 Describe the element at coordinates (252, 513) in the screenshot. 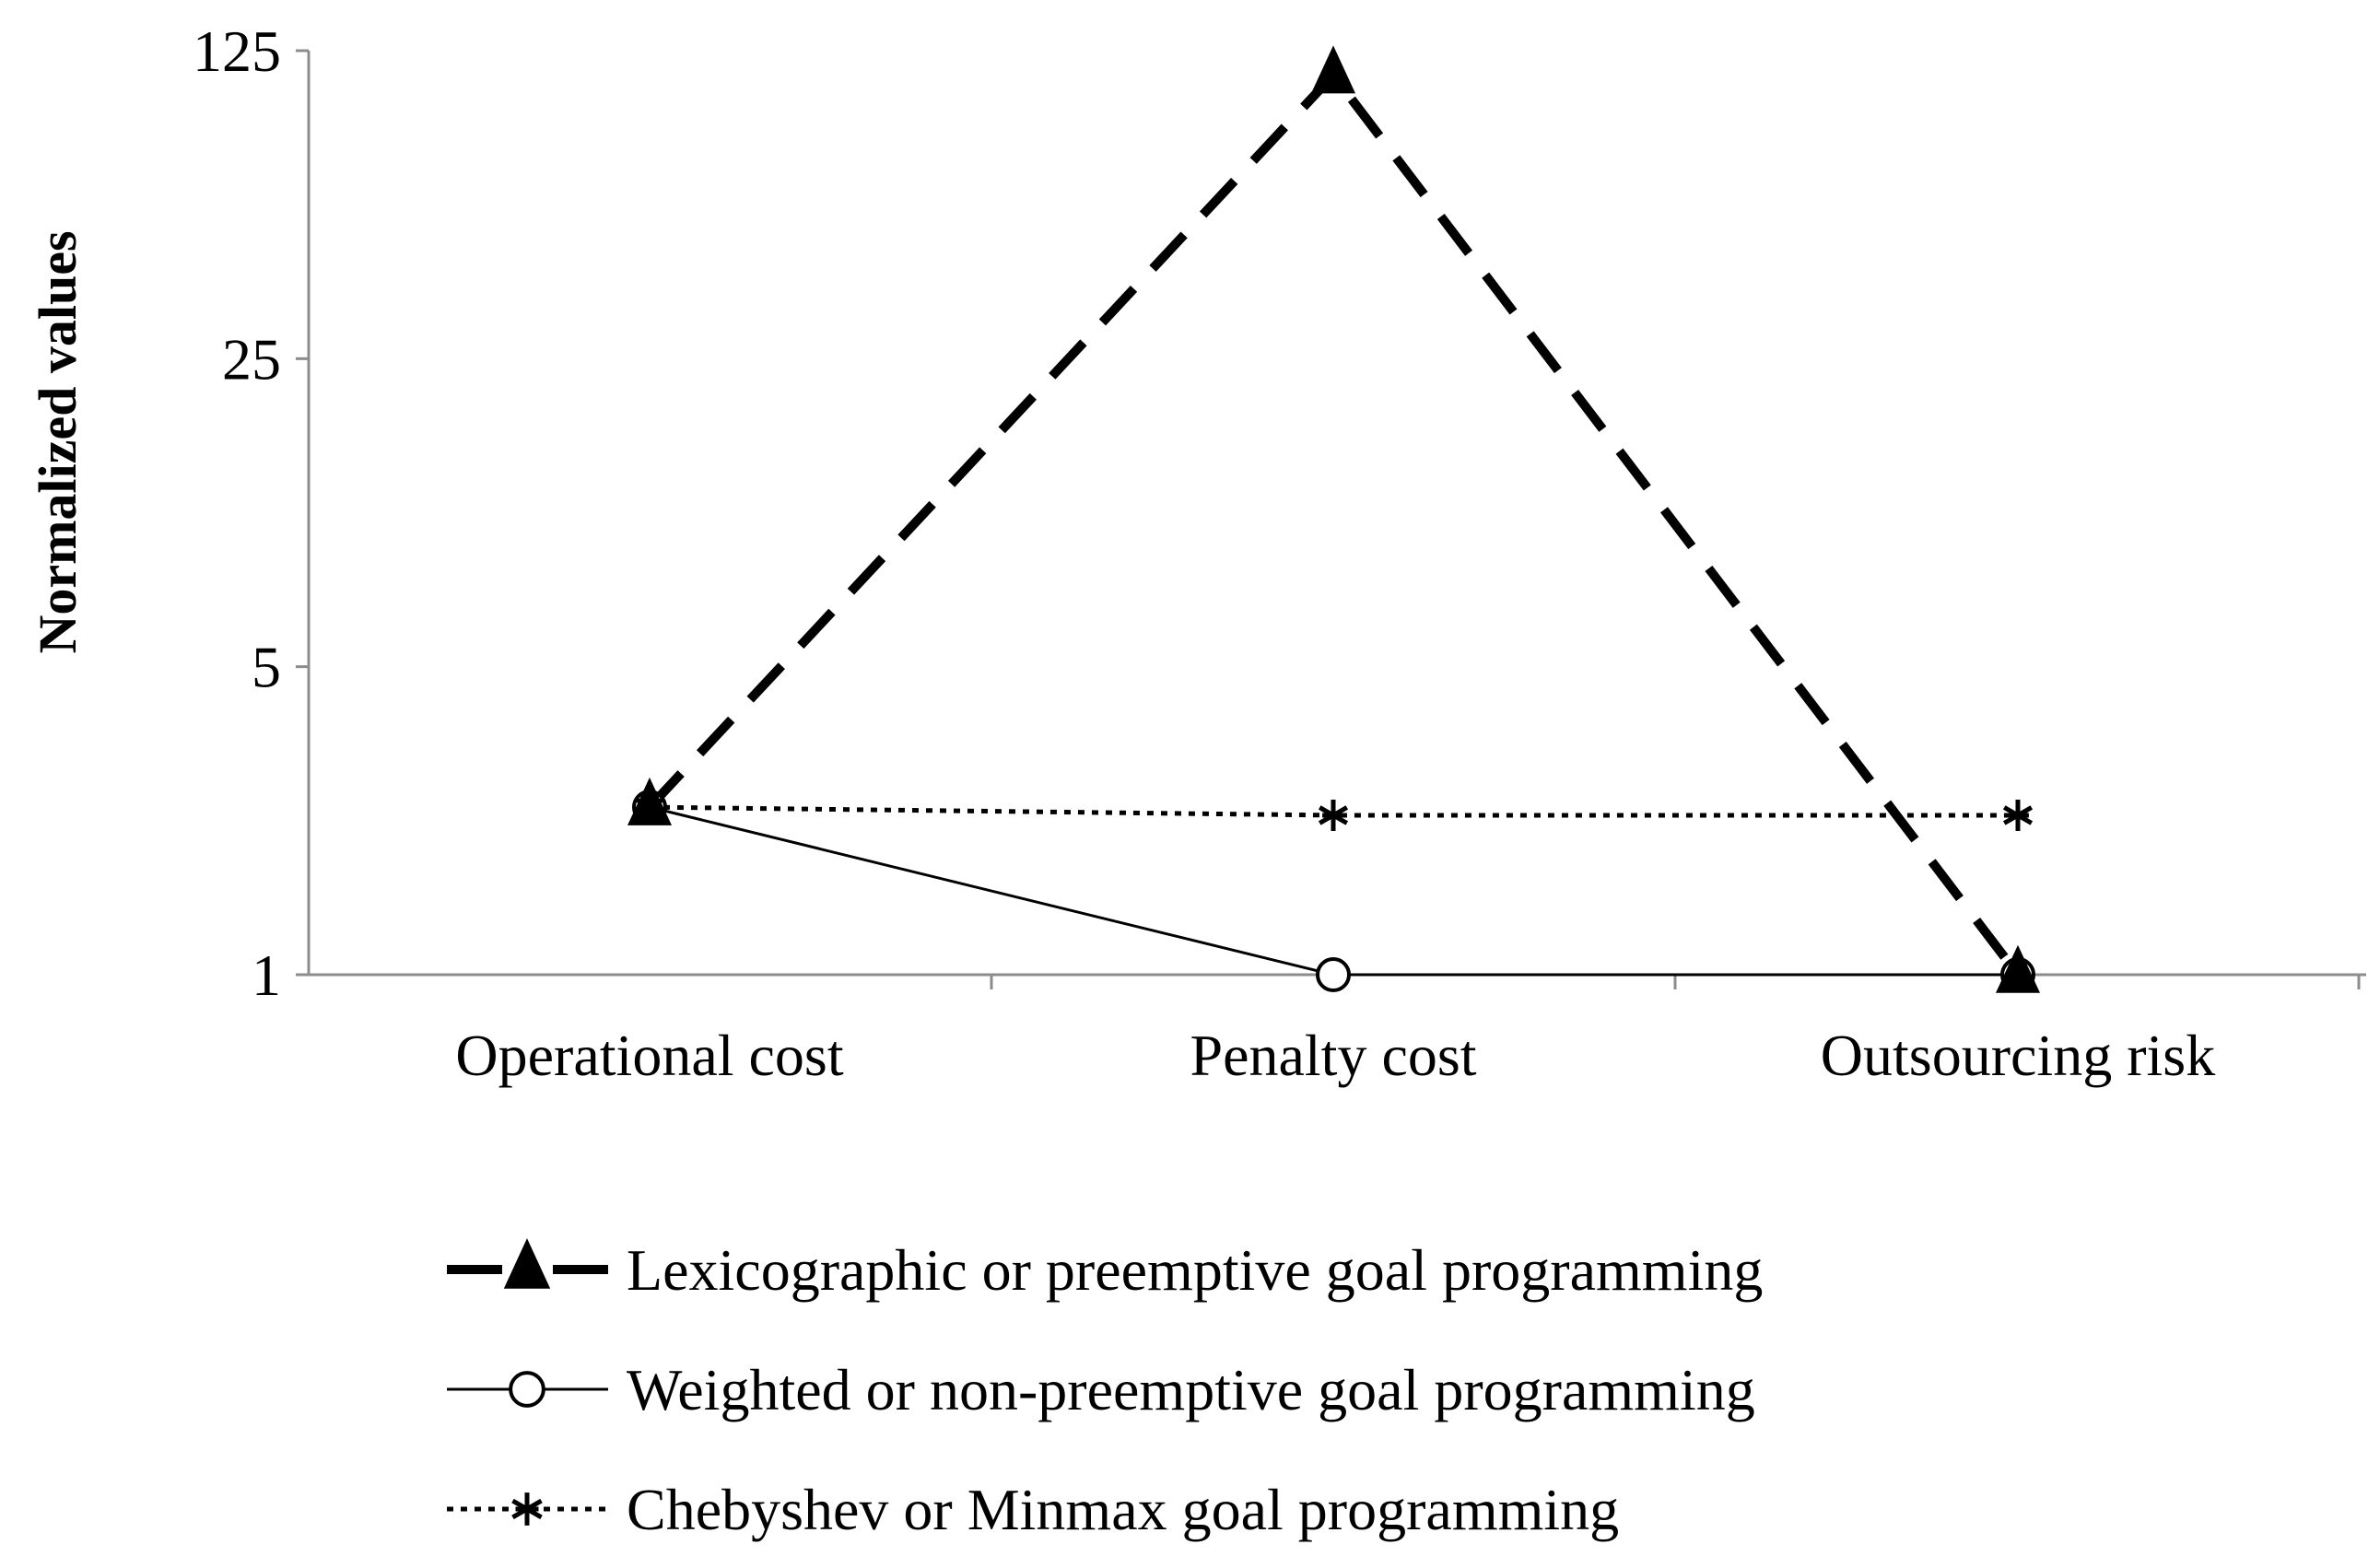

I see `y-axis: 1 5 25 125` at that location.